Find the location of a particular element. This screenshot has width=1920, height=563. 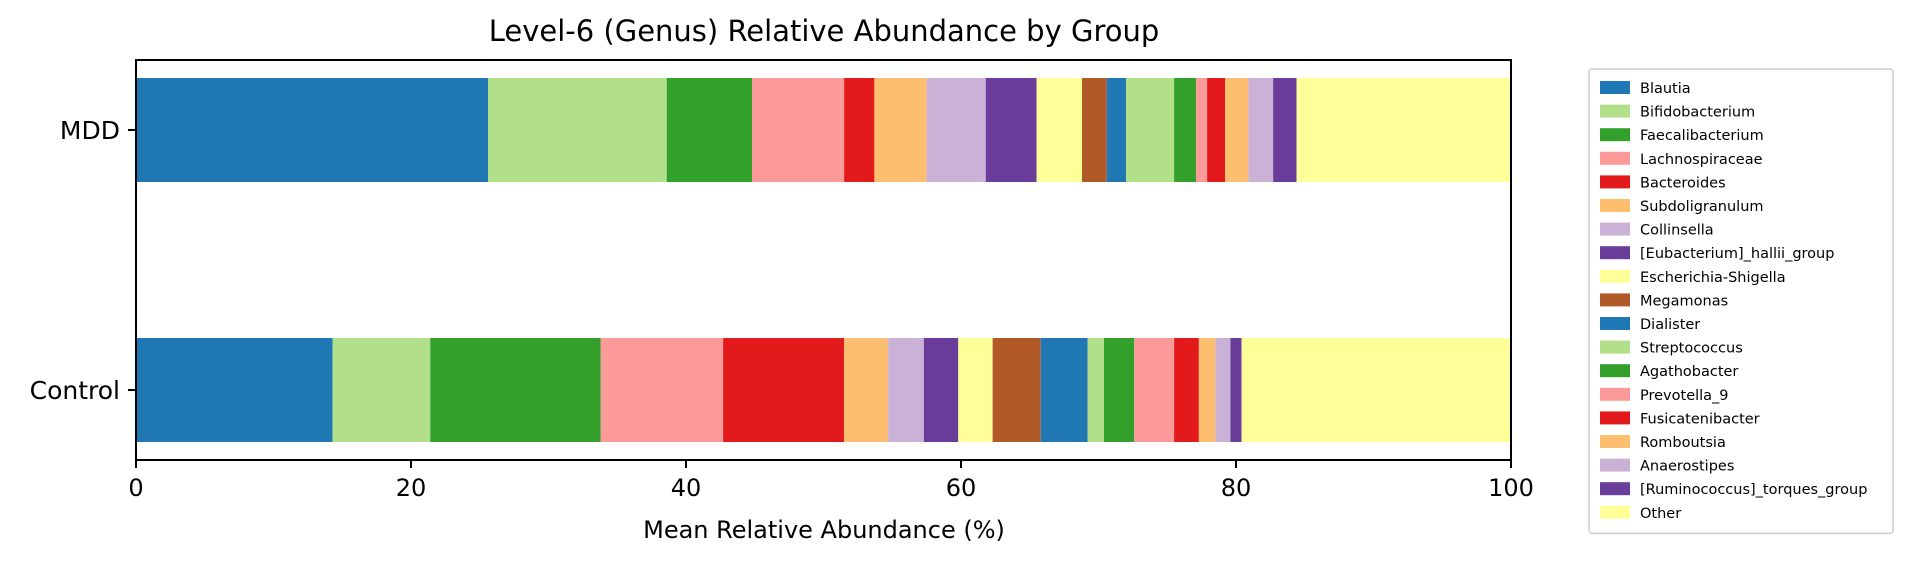

legend-label: Prevotella_9 is located at coordinates (1684, 396).